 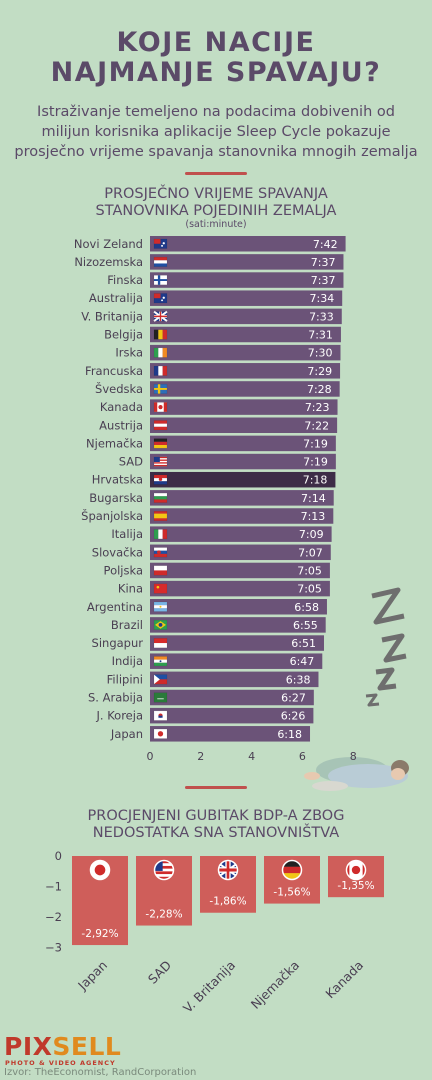 I want to click on value-label: 6:18, so click(x=289, y=734).